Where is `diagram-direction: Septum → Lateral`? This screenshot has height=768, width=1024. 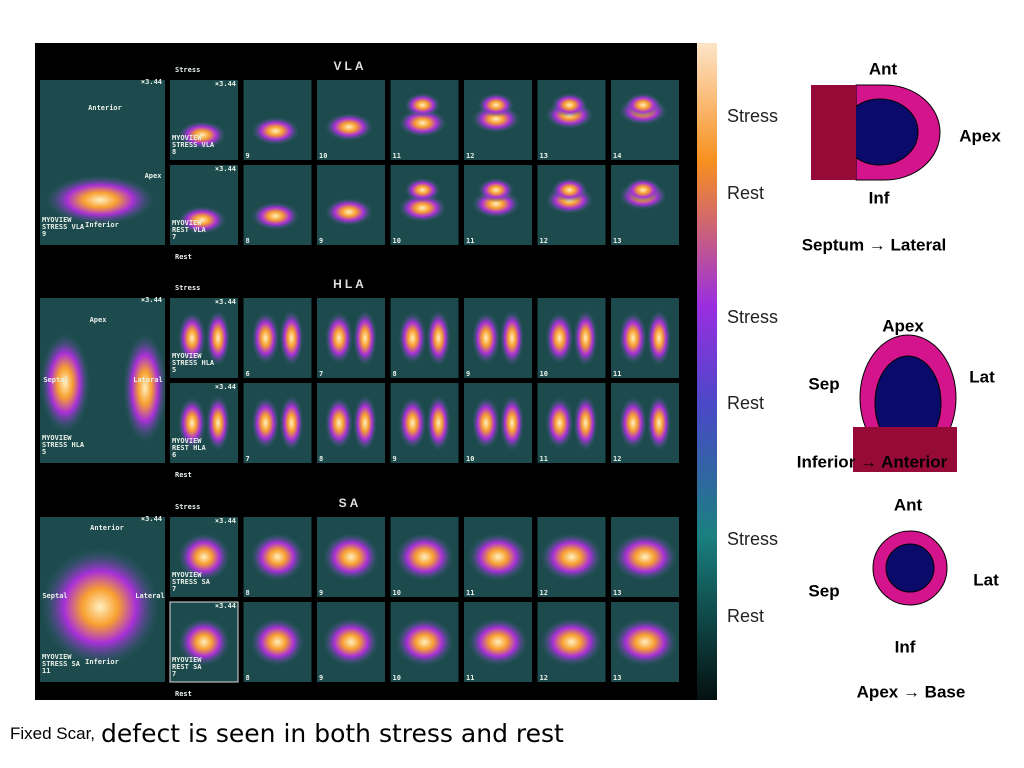 diagram-direction: Septum → Lateral is located at coordinates (874, 244).